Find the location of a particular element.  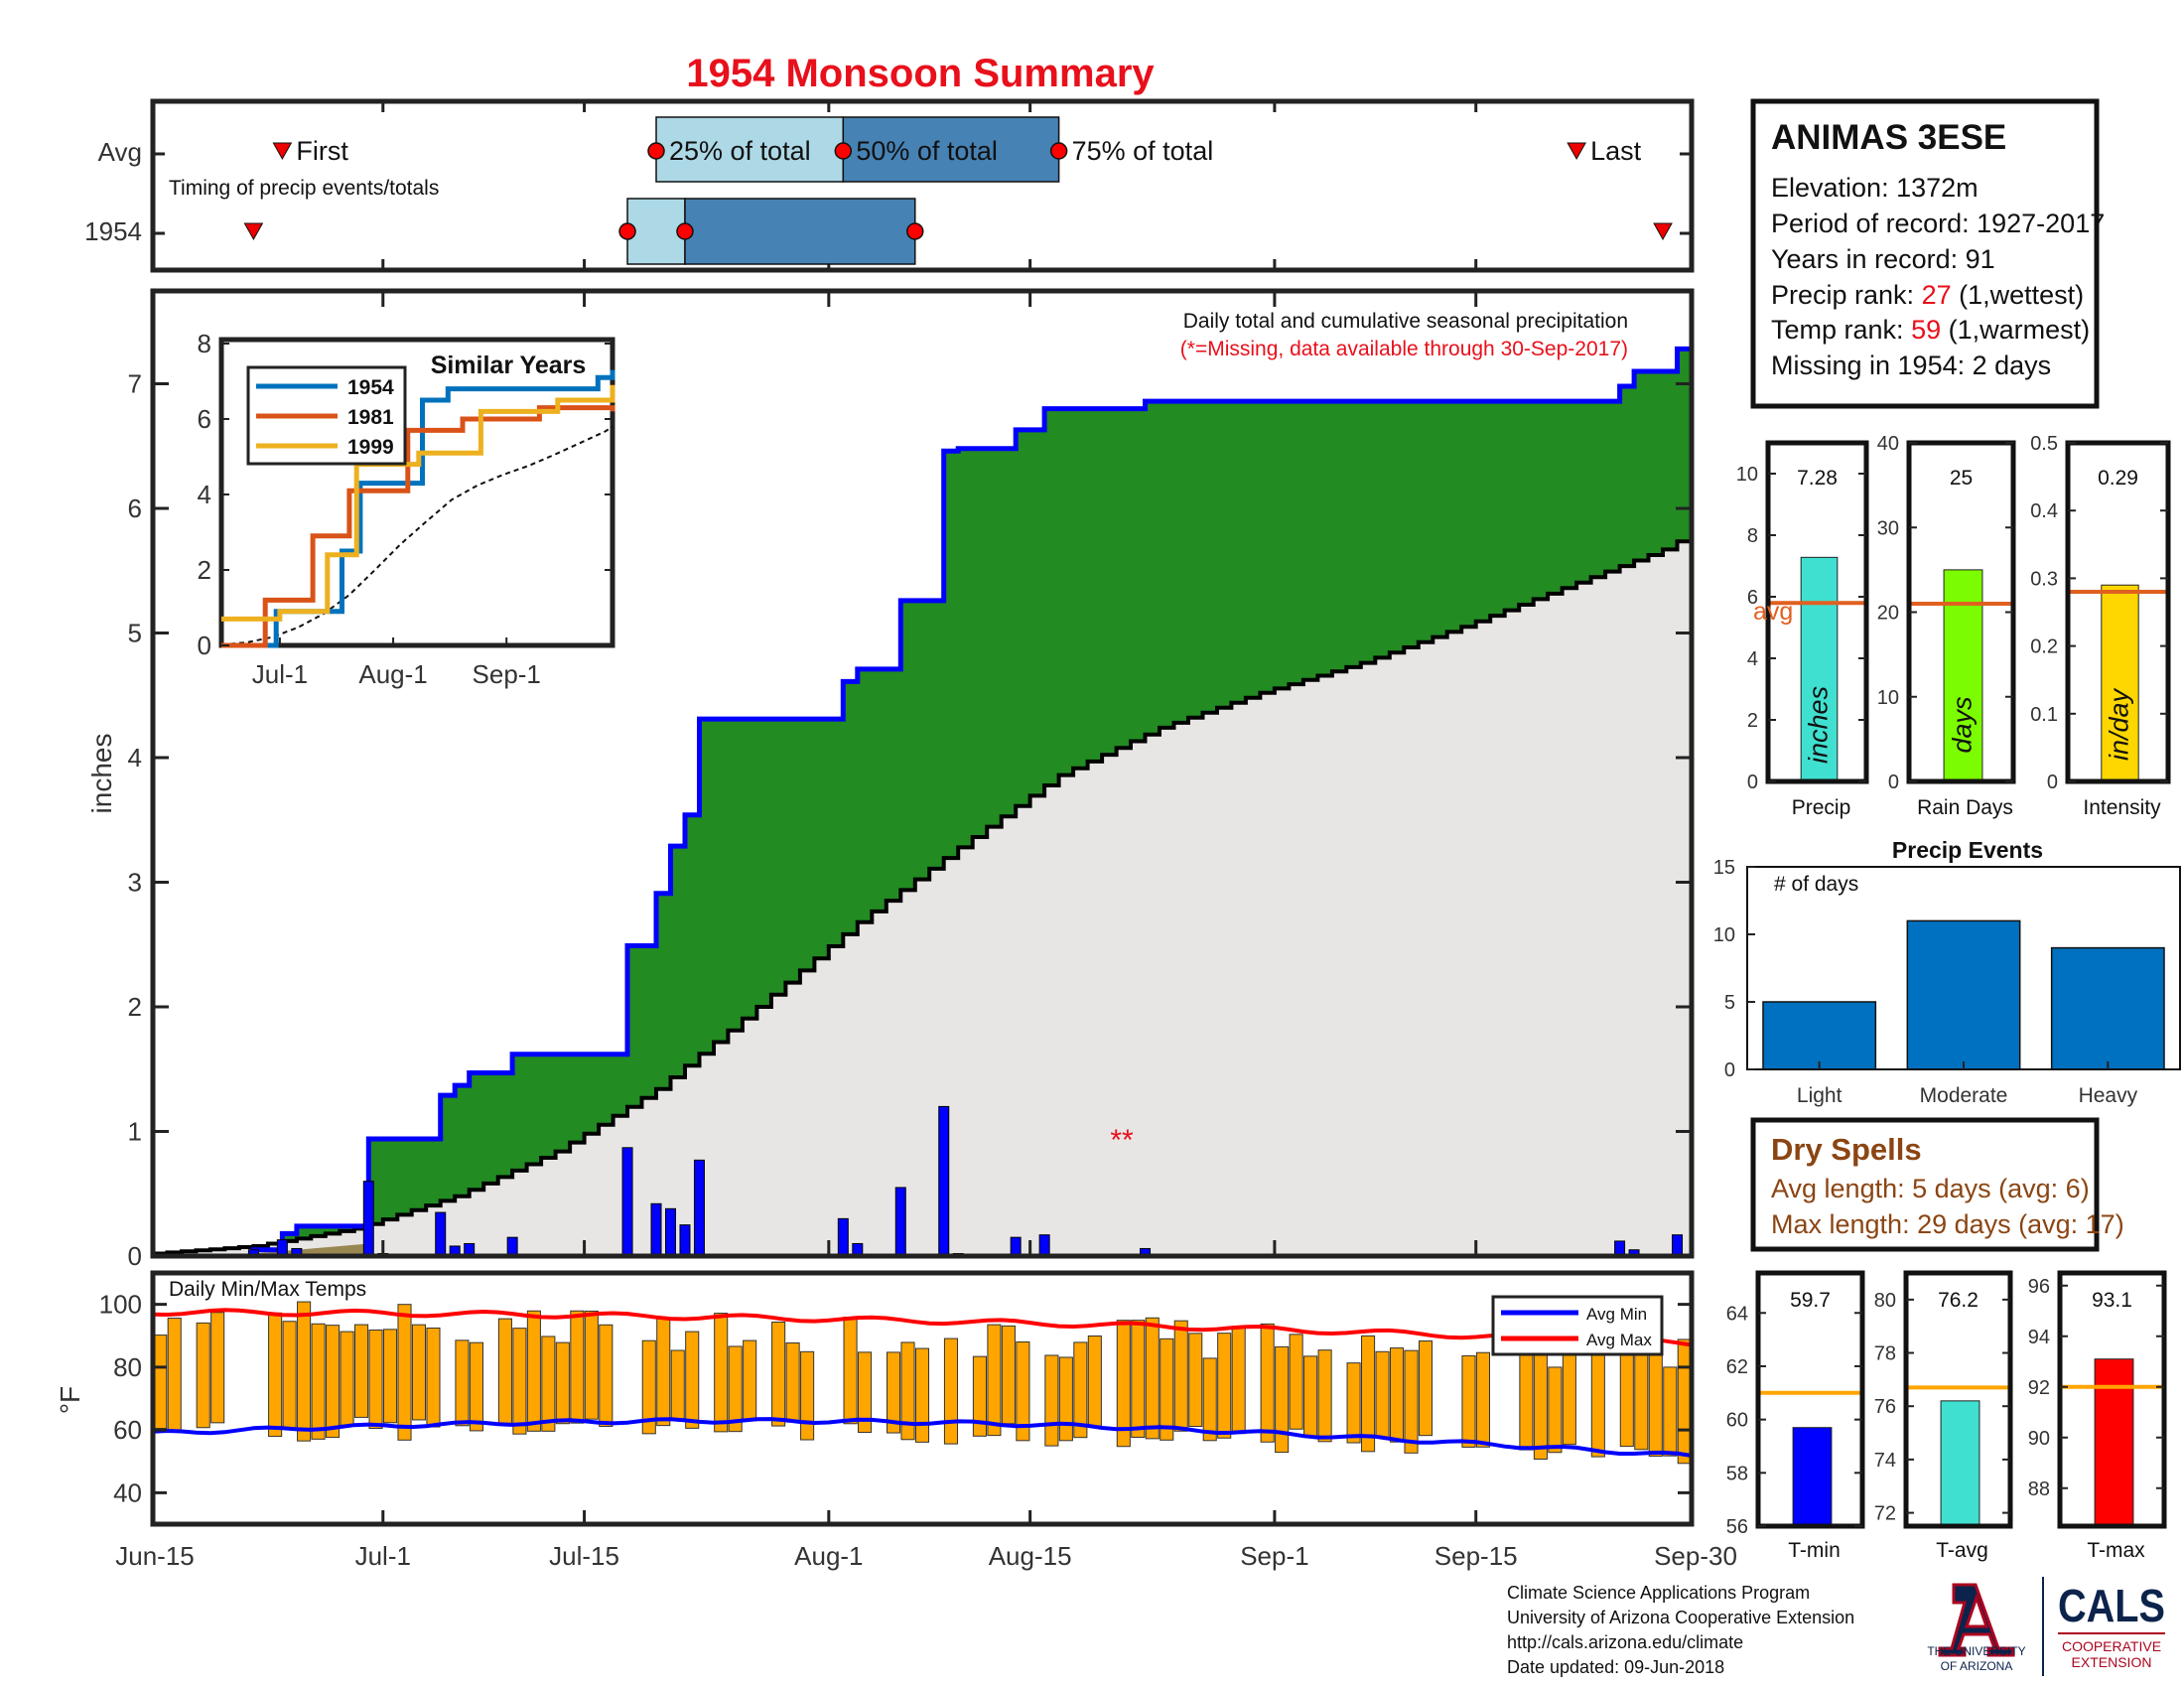

temp-stat-ytick-label: 72 is located at coordinates (1885, 1514).